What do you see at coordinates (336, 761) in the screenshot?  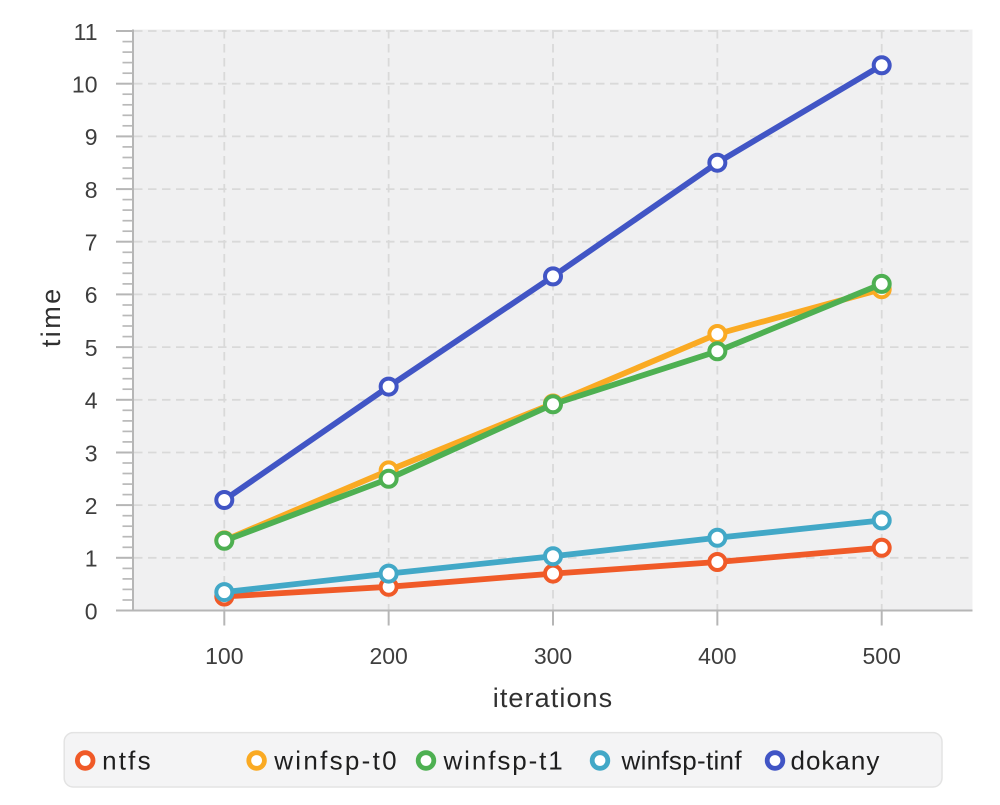 I see `svg-text: winfsp-t0` at bounding box center [336, 761].